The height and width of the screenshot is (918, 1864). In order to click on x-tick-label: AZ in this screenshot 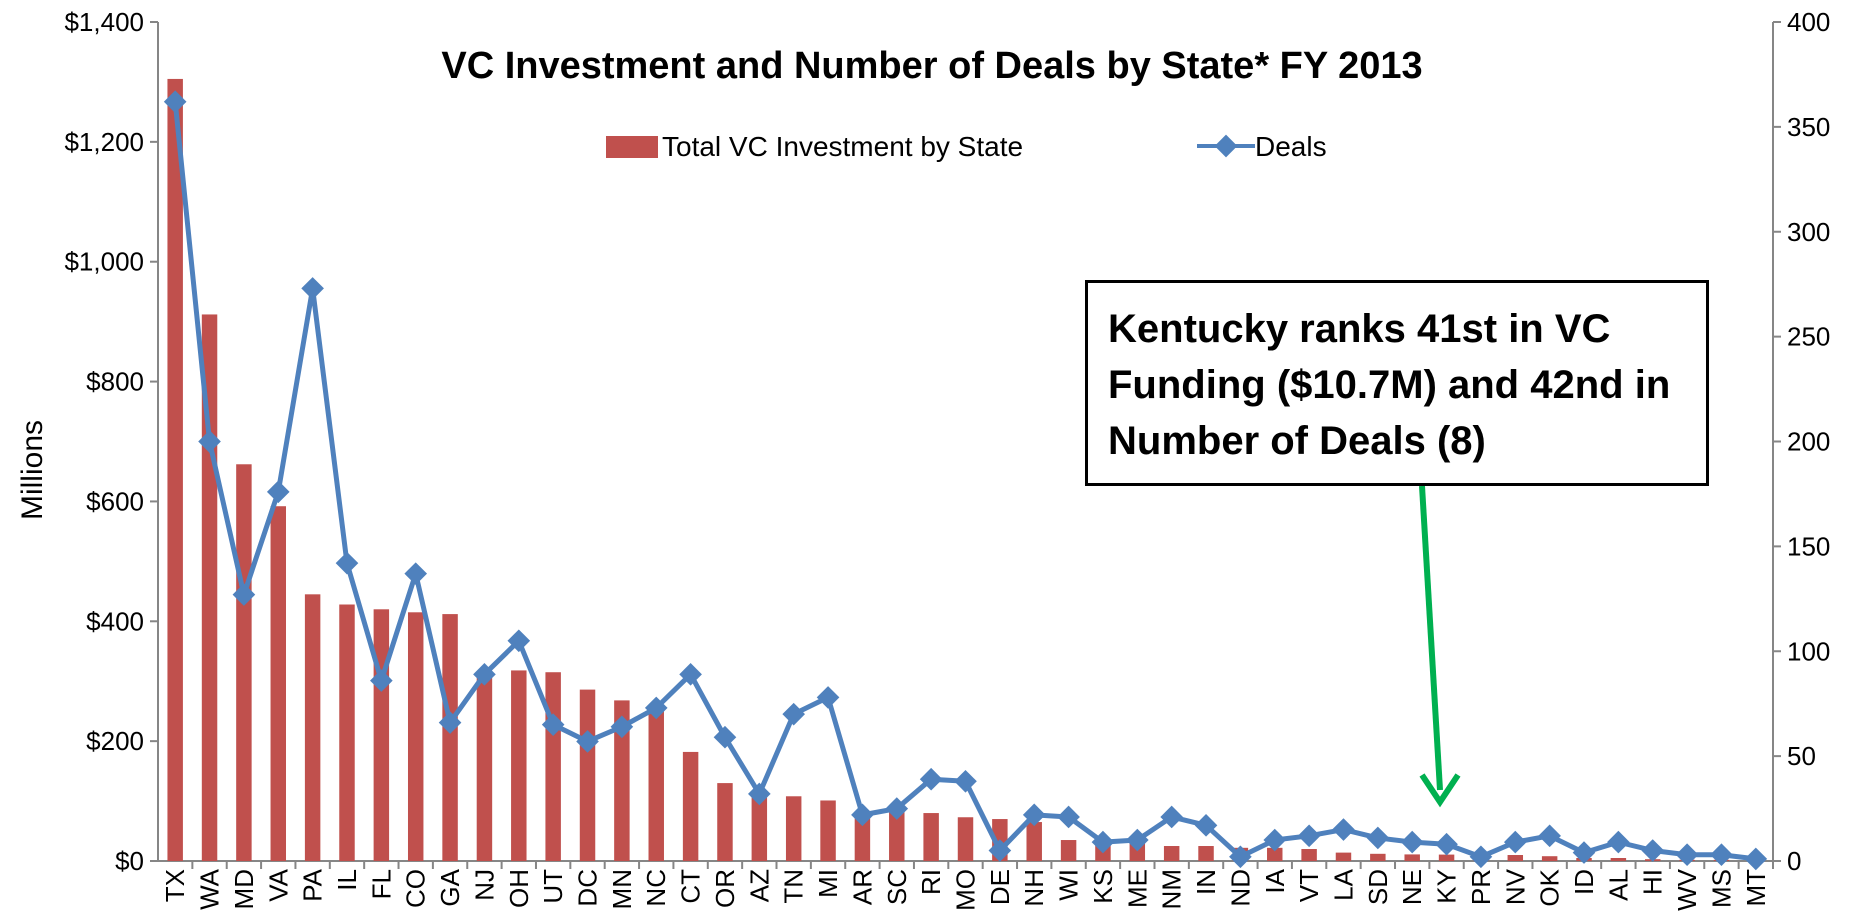, I will do `click(759, 885)`.